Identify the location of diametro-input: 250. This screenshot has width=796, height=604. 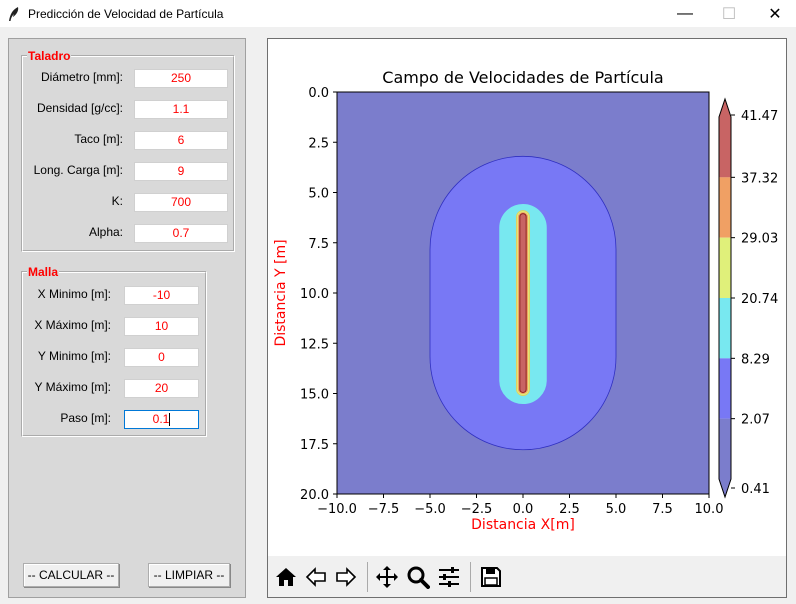
(181, 78).